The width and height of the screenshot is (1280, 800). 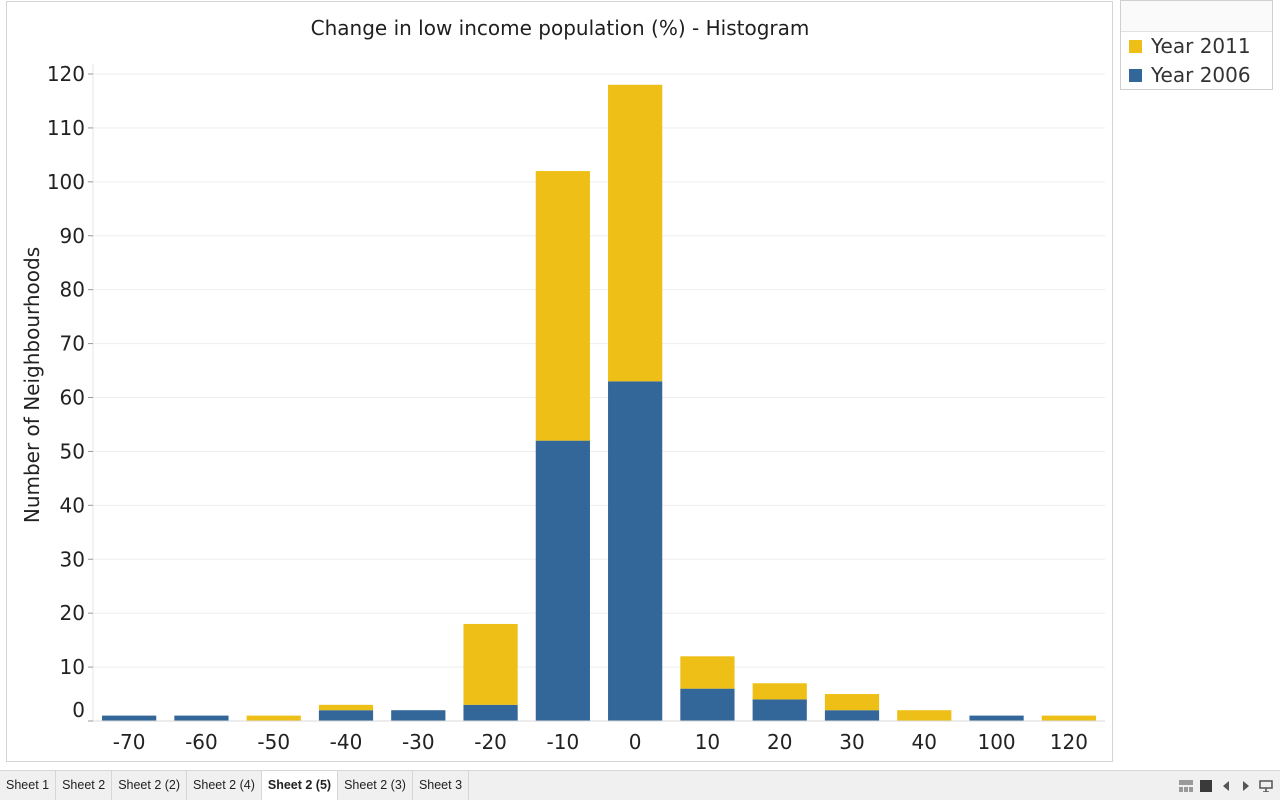 I want to click on y-tick-label: 70, so click(x=72, y=344).